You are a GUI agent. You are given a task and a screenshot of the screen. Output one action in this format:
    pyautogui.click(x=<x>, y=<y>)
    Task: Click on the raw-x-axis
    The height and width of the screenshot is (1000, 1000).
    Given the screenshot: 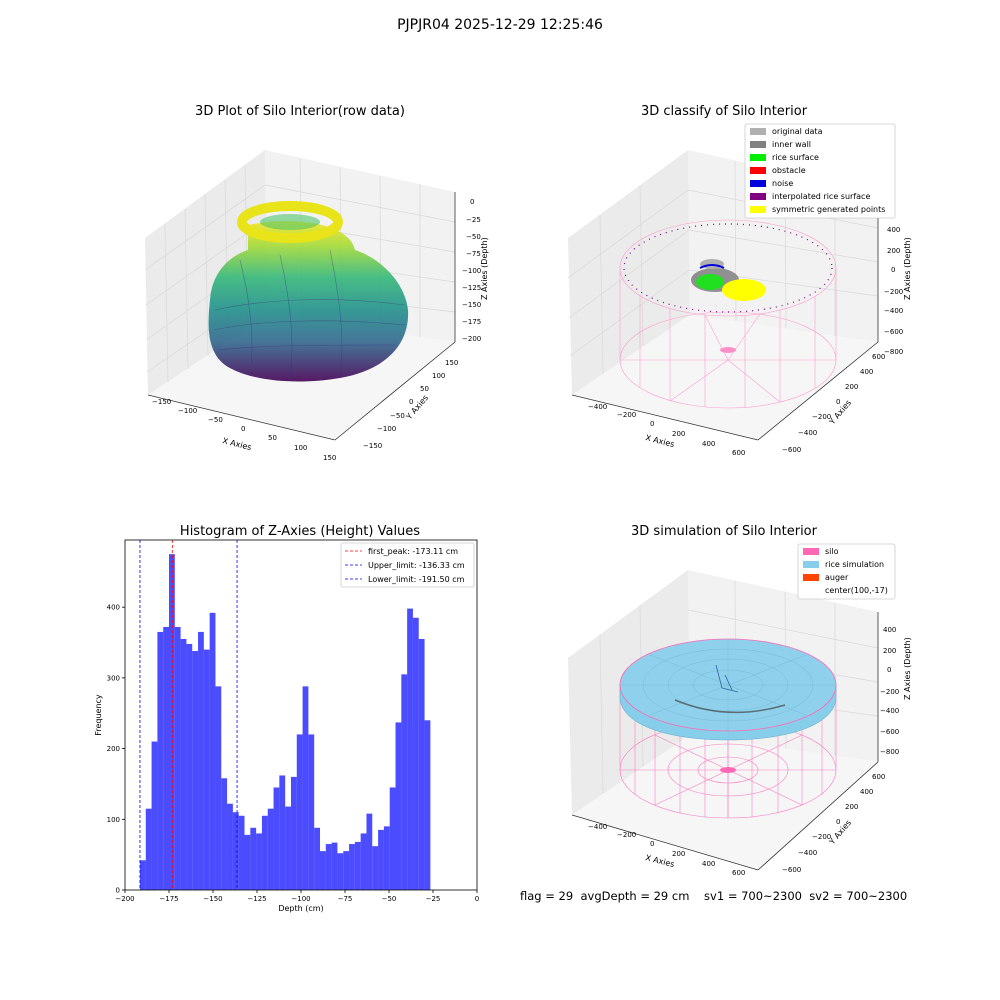 What is the action you would take?
    pyautogui.click(x=241, y=417)
    